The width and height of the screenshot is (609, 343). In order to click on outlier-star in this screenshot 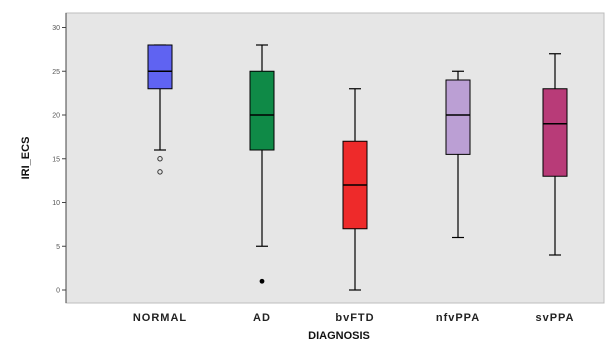, I will do `click(262, 281)`.